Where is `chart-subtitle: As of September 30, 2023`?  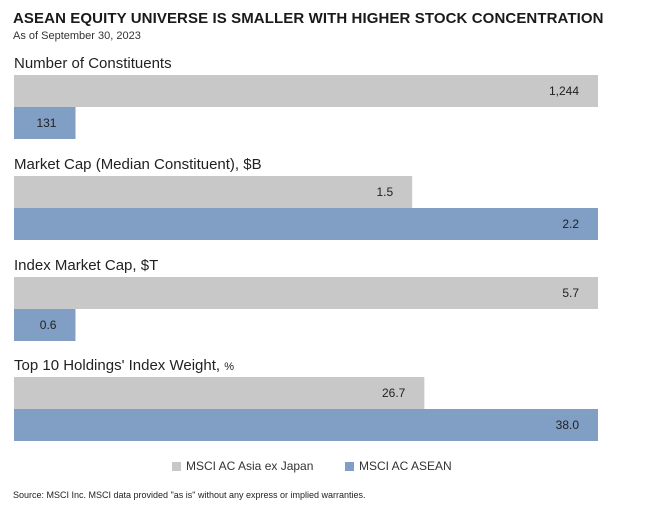
chart-subtitle: As of September 30, 2023 is located at coordinates (77, 36).